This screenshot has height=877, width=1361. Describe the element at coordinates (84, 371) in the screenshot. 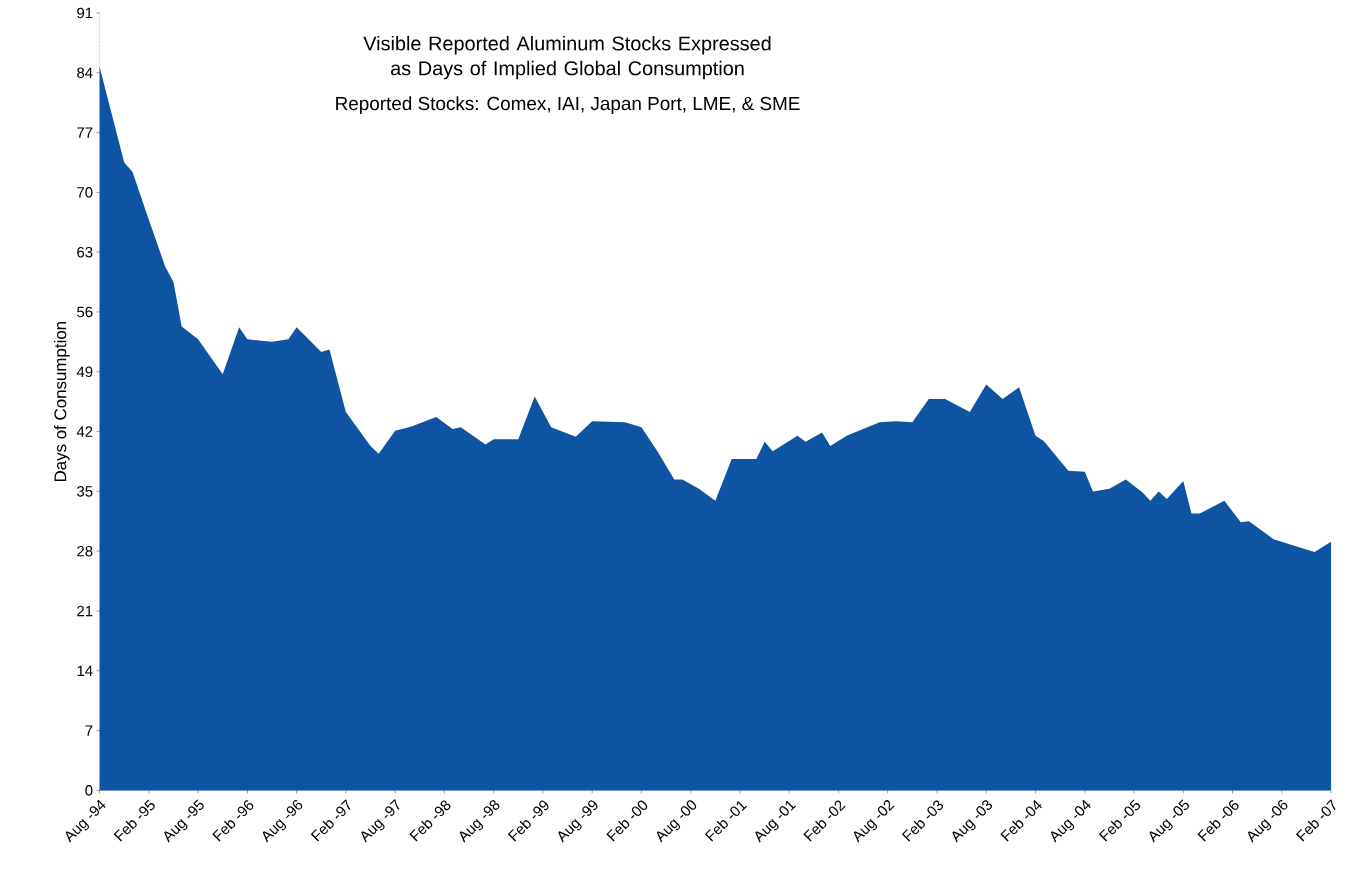

I see `y-tick-label: 49` at that location.